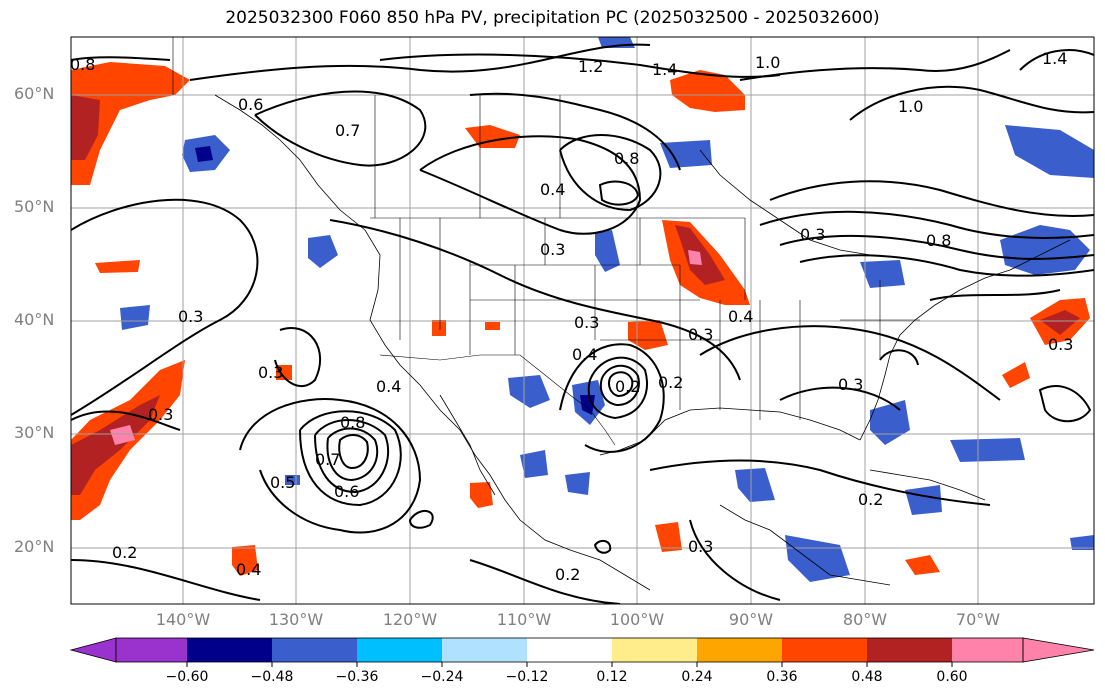 This screenshot has width=1105, height=698. I want to click on colorbar-tick-label: 0.36, so click(782, 677).